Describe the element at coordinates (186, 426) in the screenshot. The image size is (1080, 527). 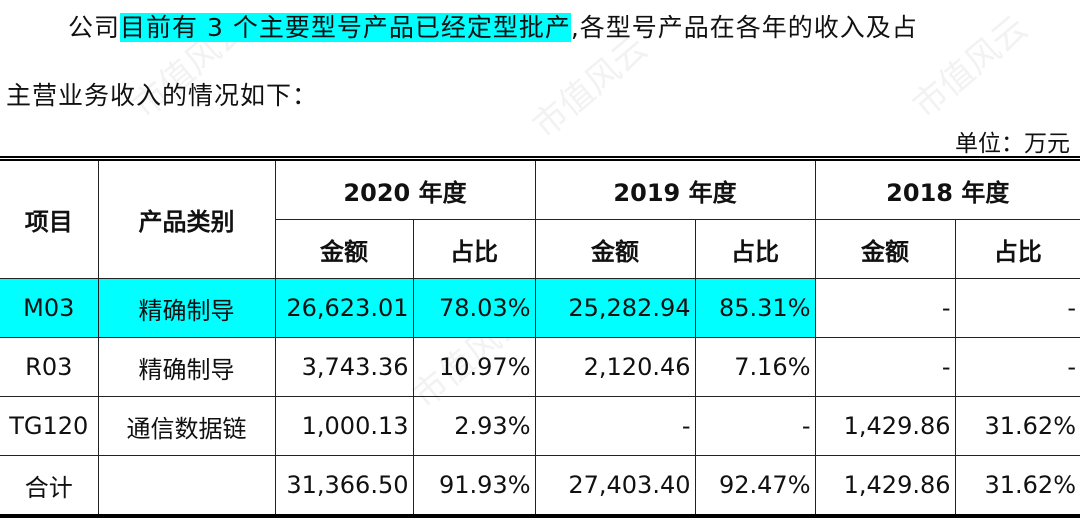
I see `cell-category: 通信数据链` at that location.